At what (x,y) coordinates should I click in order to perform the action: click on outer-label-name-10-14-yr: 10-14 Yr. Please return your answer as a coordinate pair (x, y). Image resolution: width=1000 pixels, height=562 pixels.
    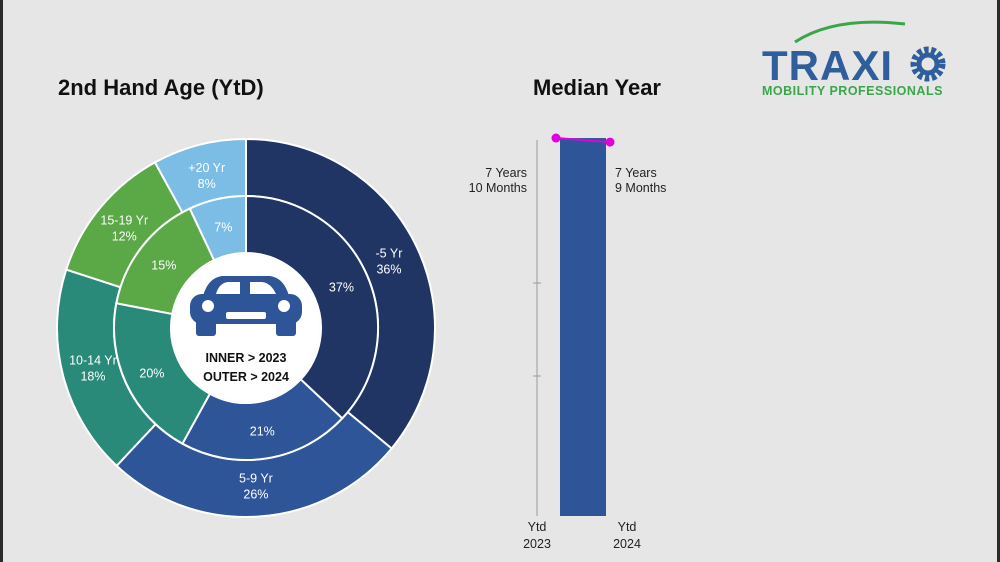
    Looking at the image, I should click on (93, 360).